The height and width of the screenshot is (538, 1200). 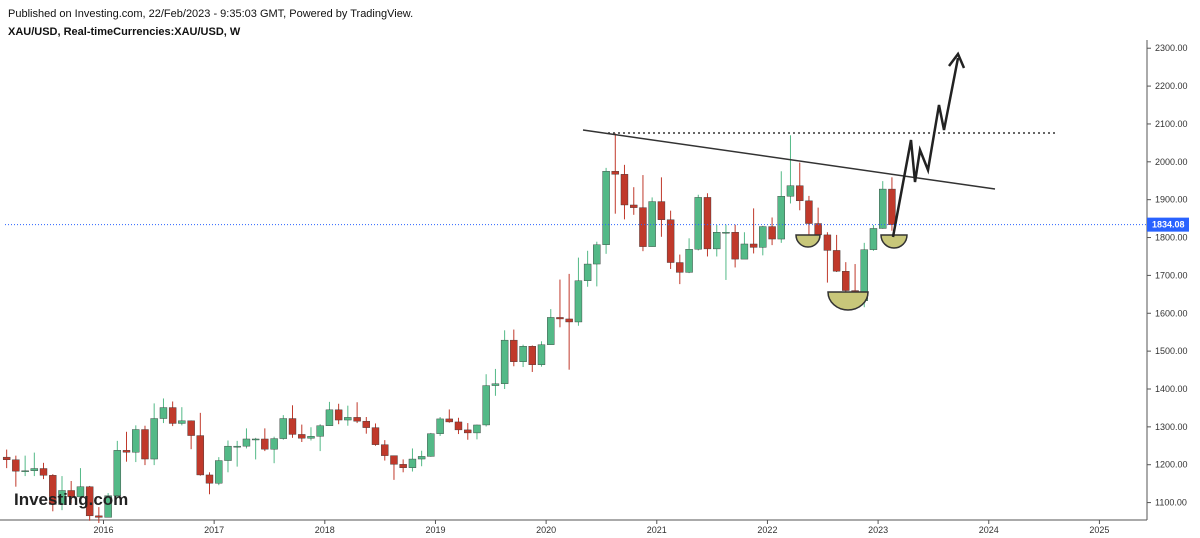 What do you see at coordinates (71, 499) in the screenshot?
I see `logo: Investing.com` at bounding box center [71, 499].